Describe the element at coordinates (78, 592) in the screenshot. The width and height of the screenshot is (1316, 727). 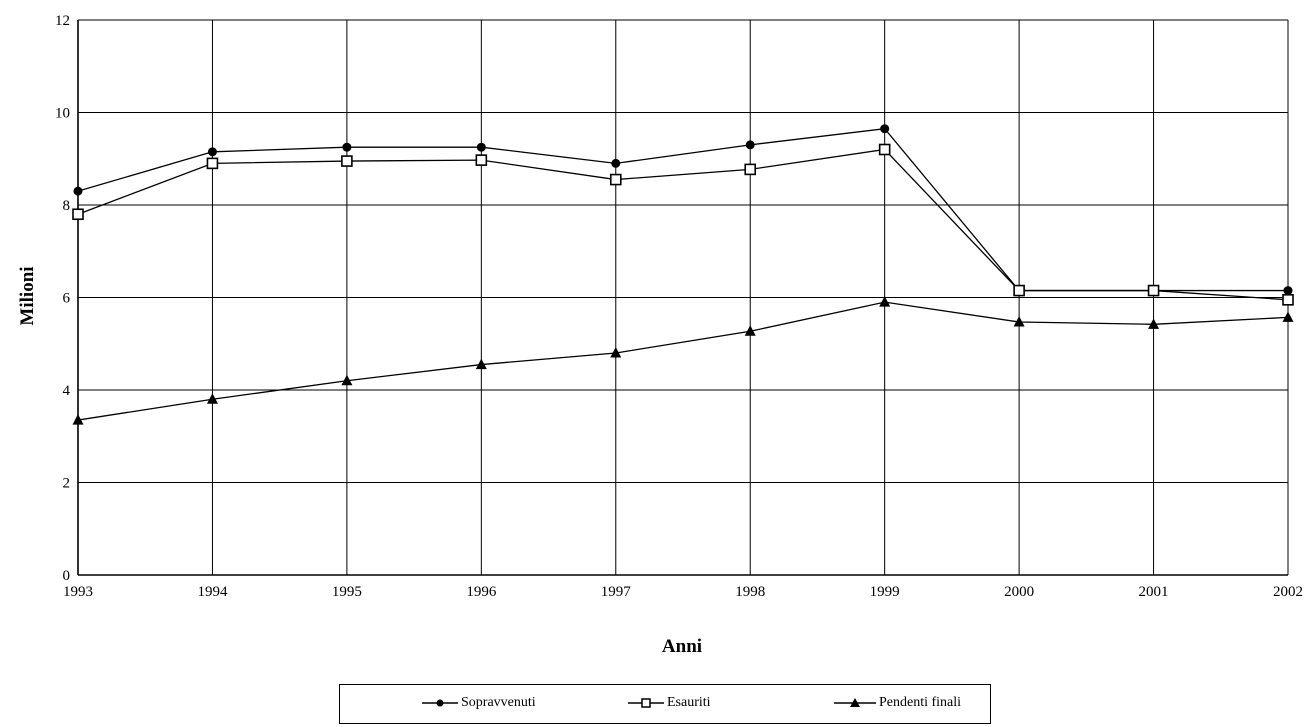
I see `x-tick-label: 1993` at that location.